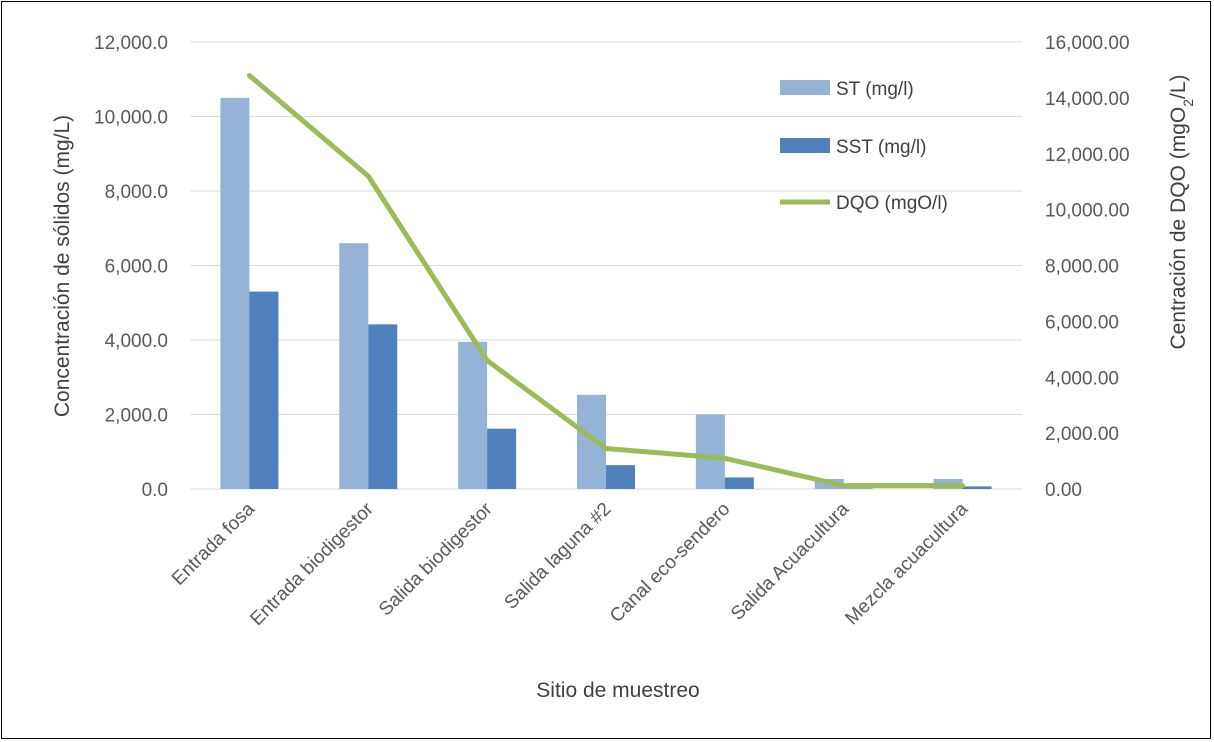 The width and height of the screenshot is (1214, 742). I want to click on y2-axis-title: Centración de DQO (mgO2/L), so click(1181, 211).